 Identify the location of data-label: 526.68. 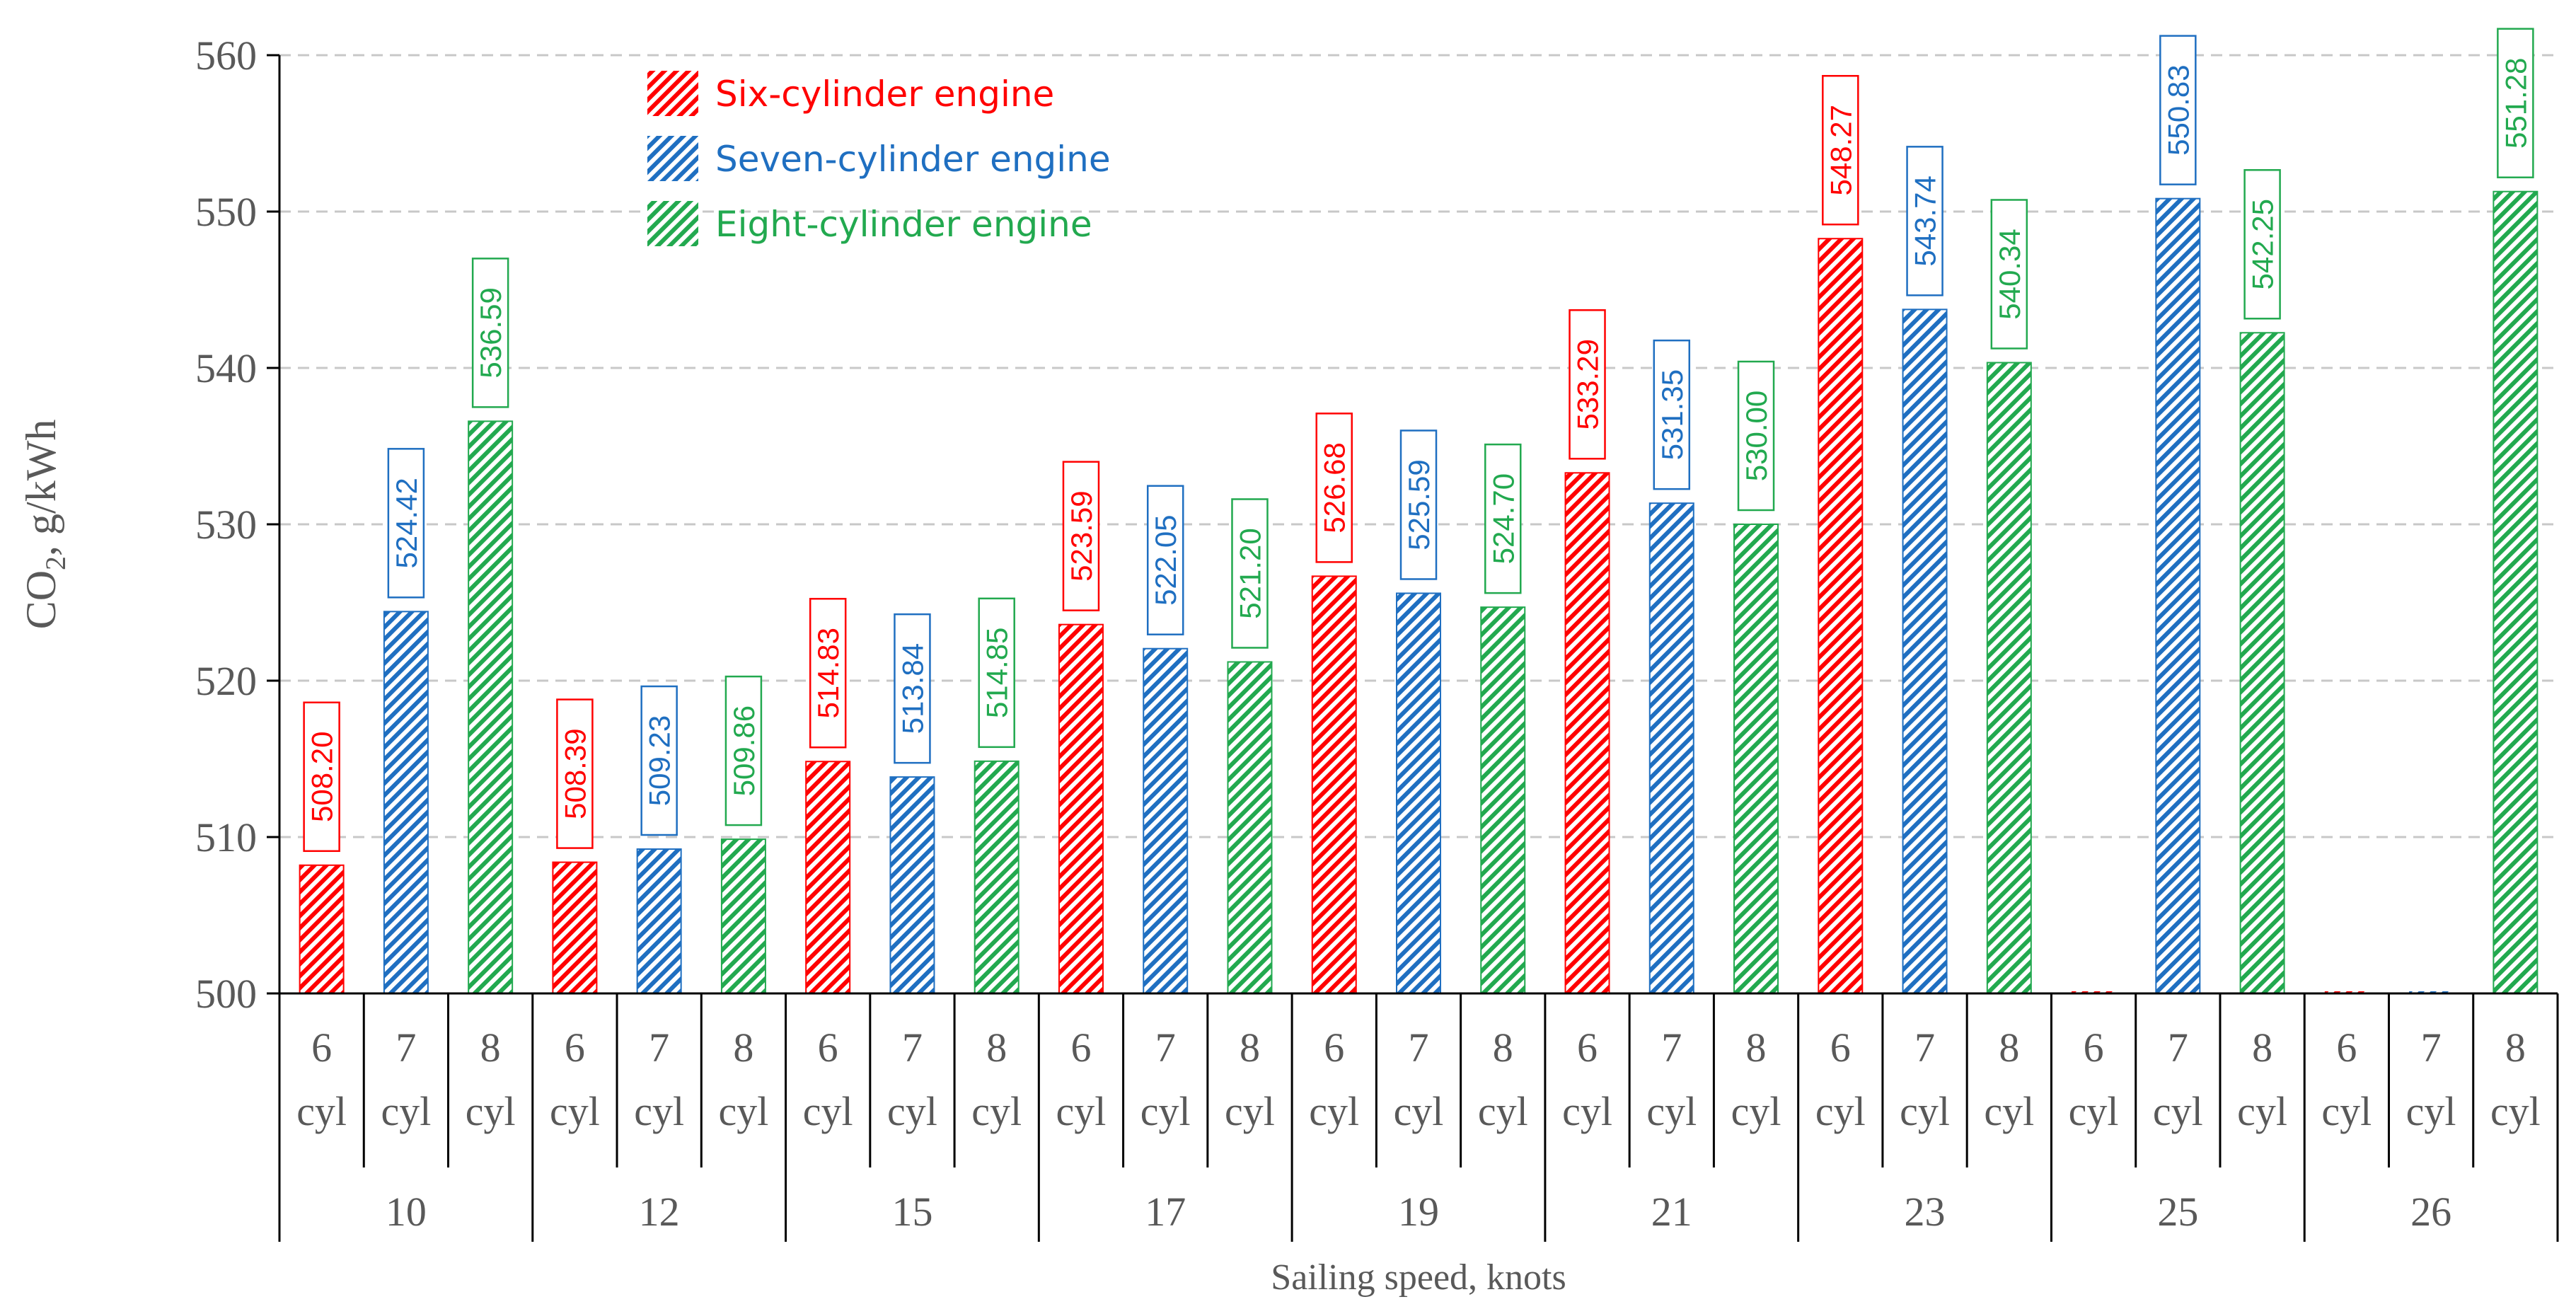
(1334, 487).